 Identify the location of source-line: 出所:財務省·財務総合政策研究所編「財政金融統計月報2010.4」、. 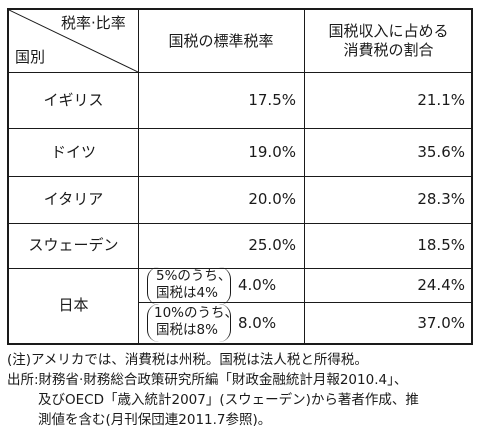
(207, 380).